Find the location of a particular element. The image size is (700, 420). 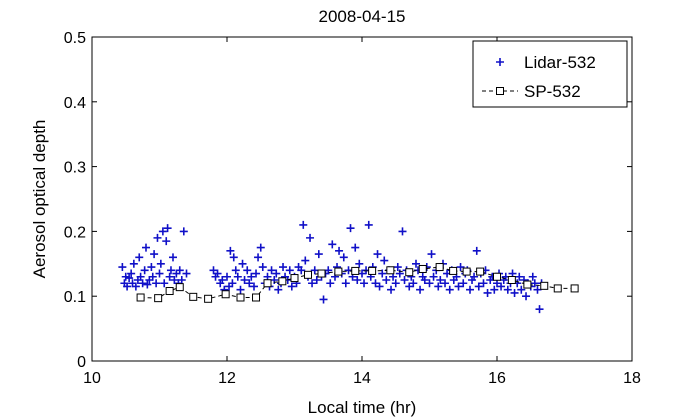

legend-lidar-label: Lidar-532 is located at coordinates (560, 62).